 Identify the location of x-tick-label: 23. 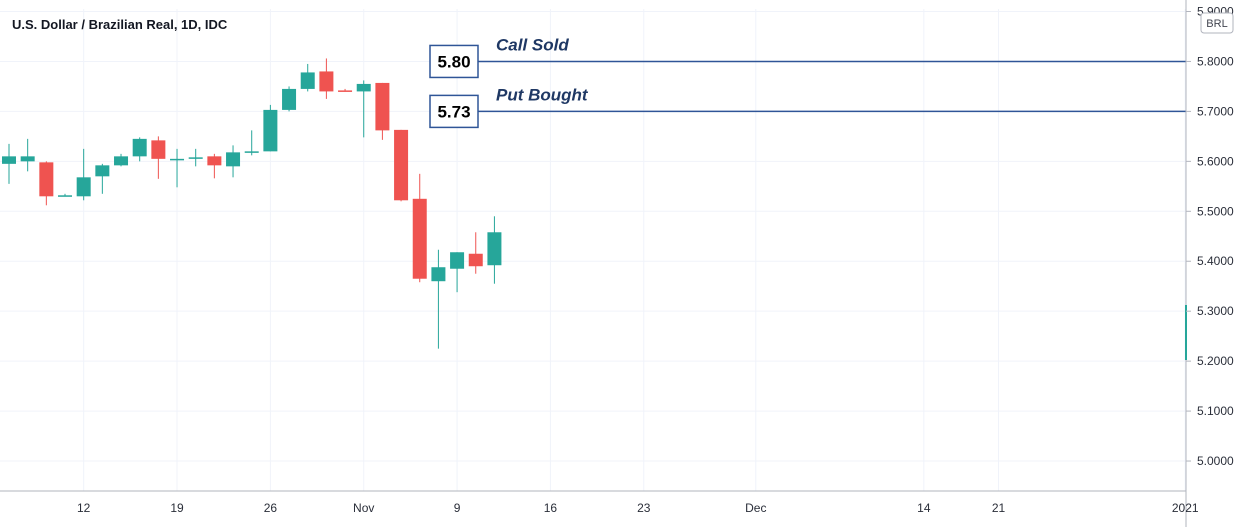
(644, 508).